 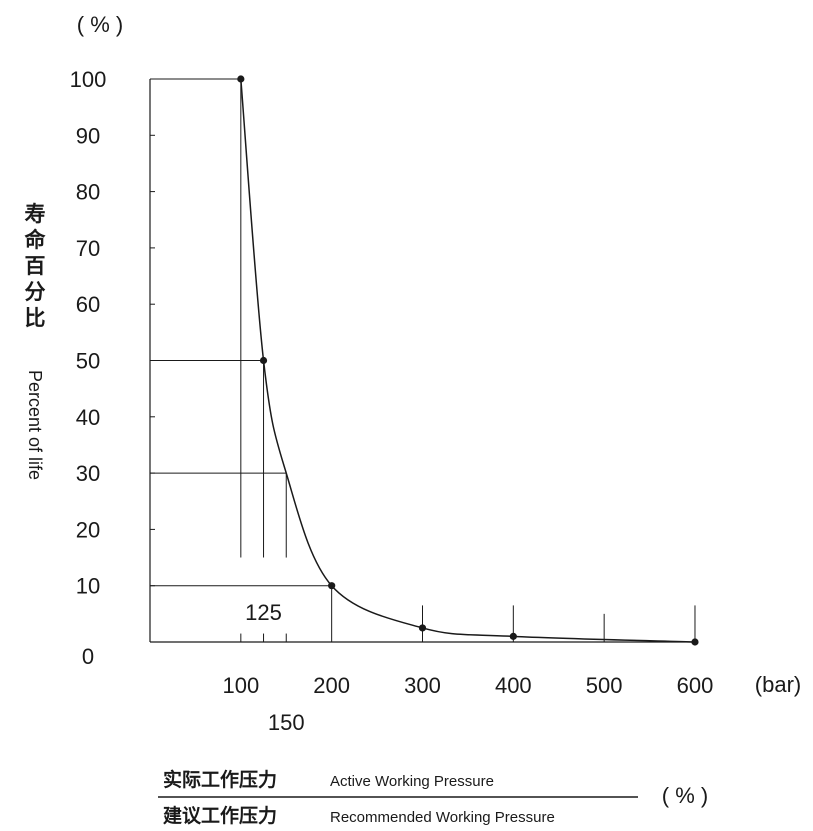 I want to click on y-unit-label: ( % ), so click(x=100, y=24).